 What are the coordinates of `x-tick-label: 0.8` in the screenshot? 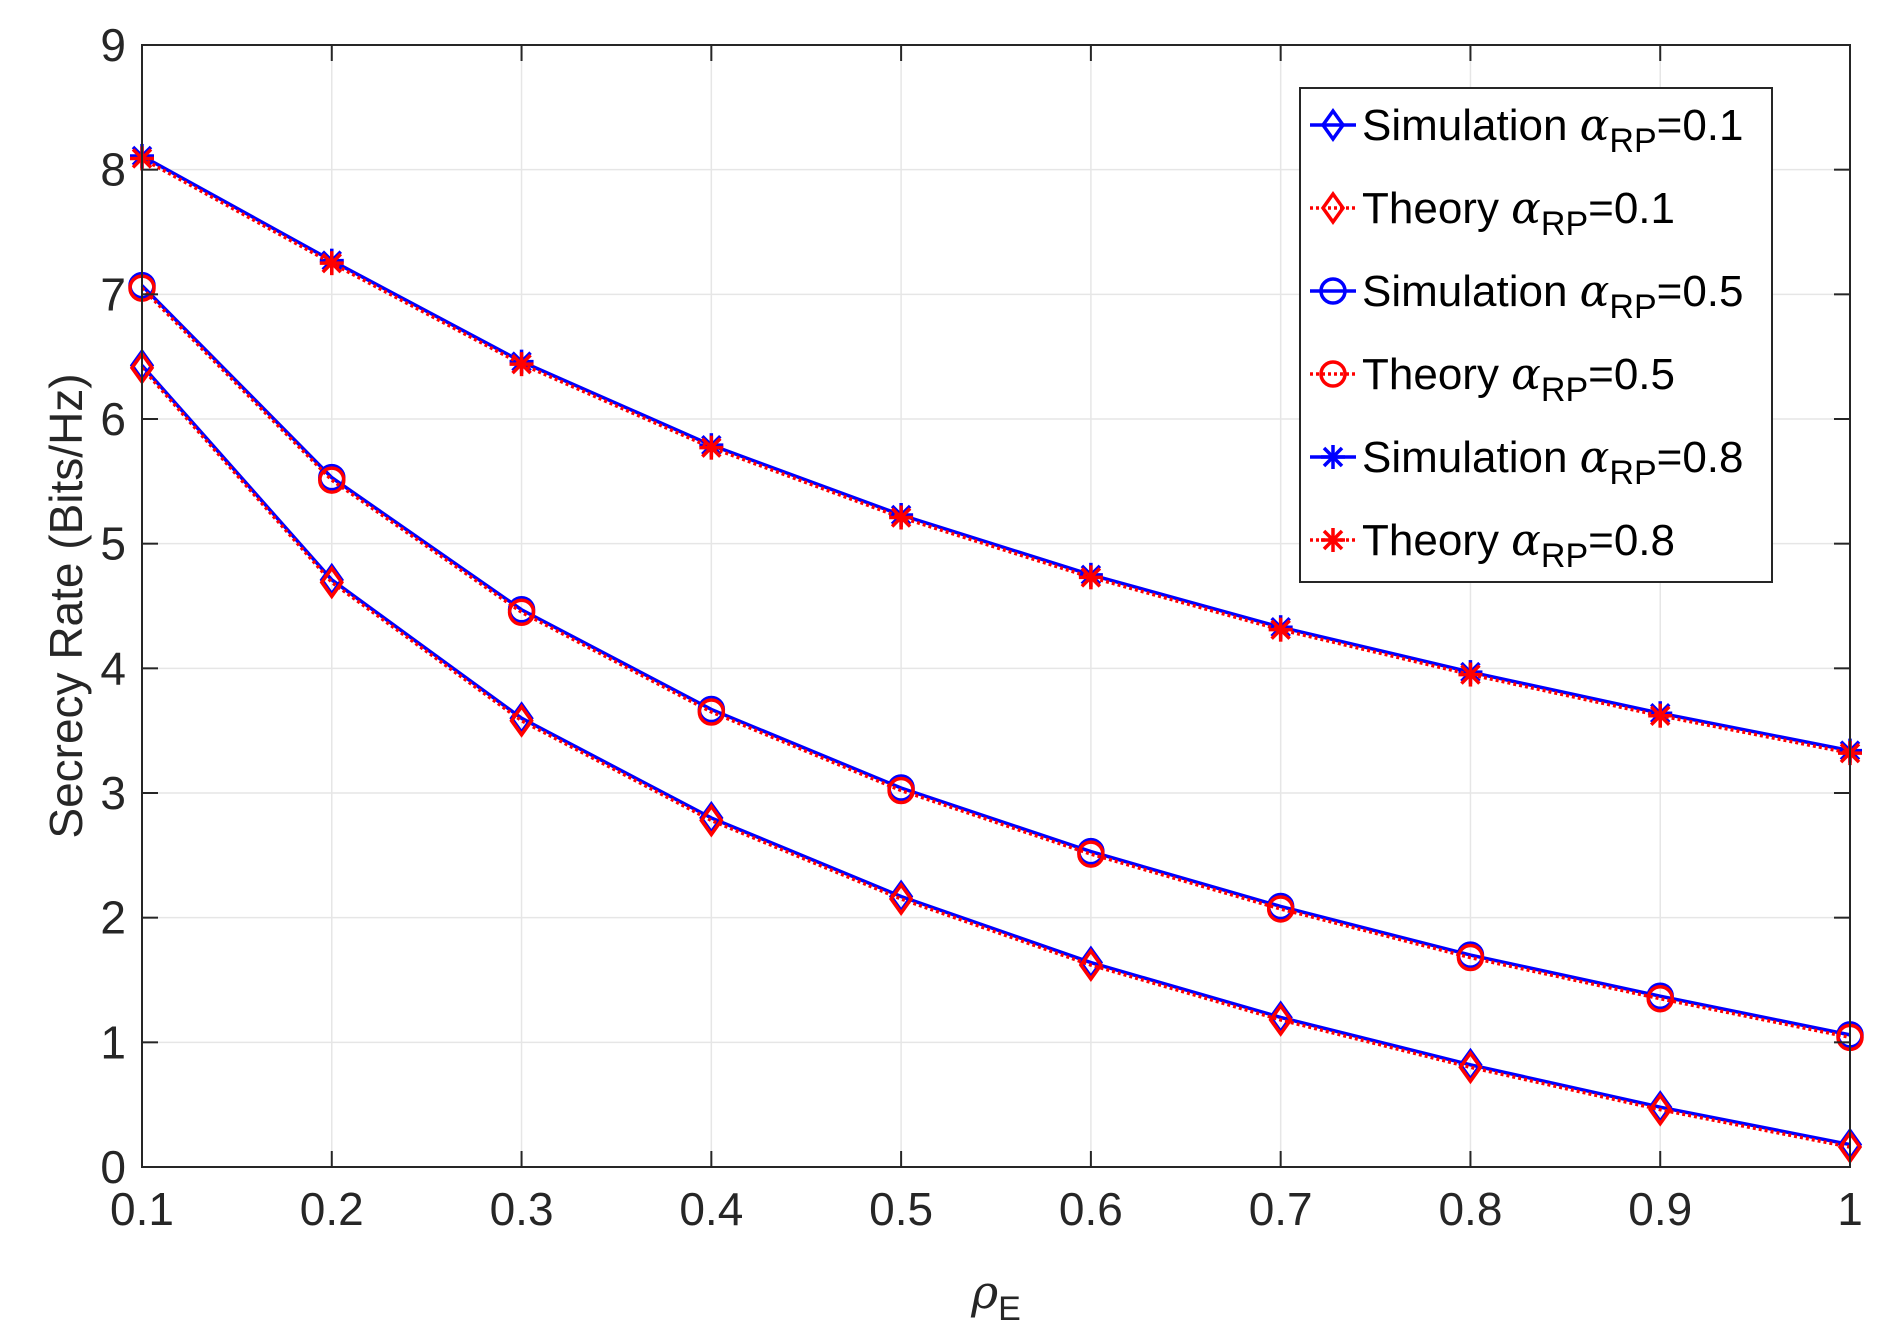 It's located at (1470, 1209).